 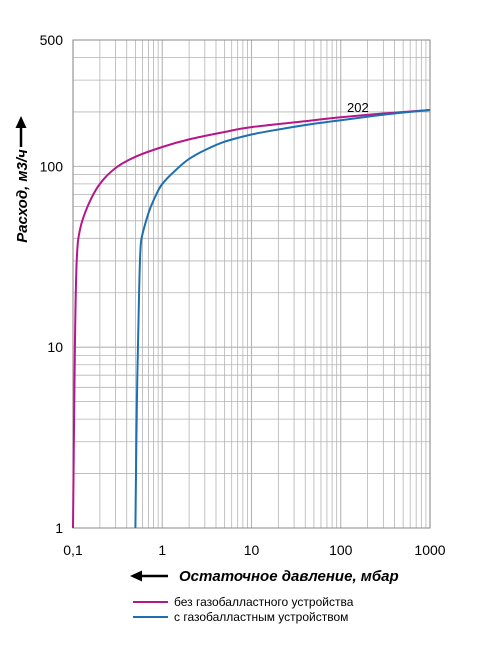 What do you see at coordinates (52, 40) in the screenshot?
I see `y-tick-label: 500` at bounding box center [52, 40].